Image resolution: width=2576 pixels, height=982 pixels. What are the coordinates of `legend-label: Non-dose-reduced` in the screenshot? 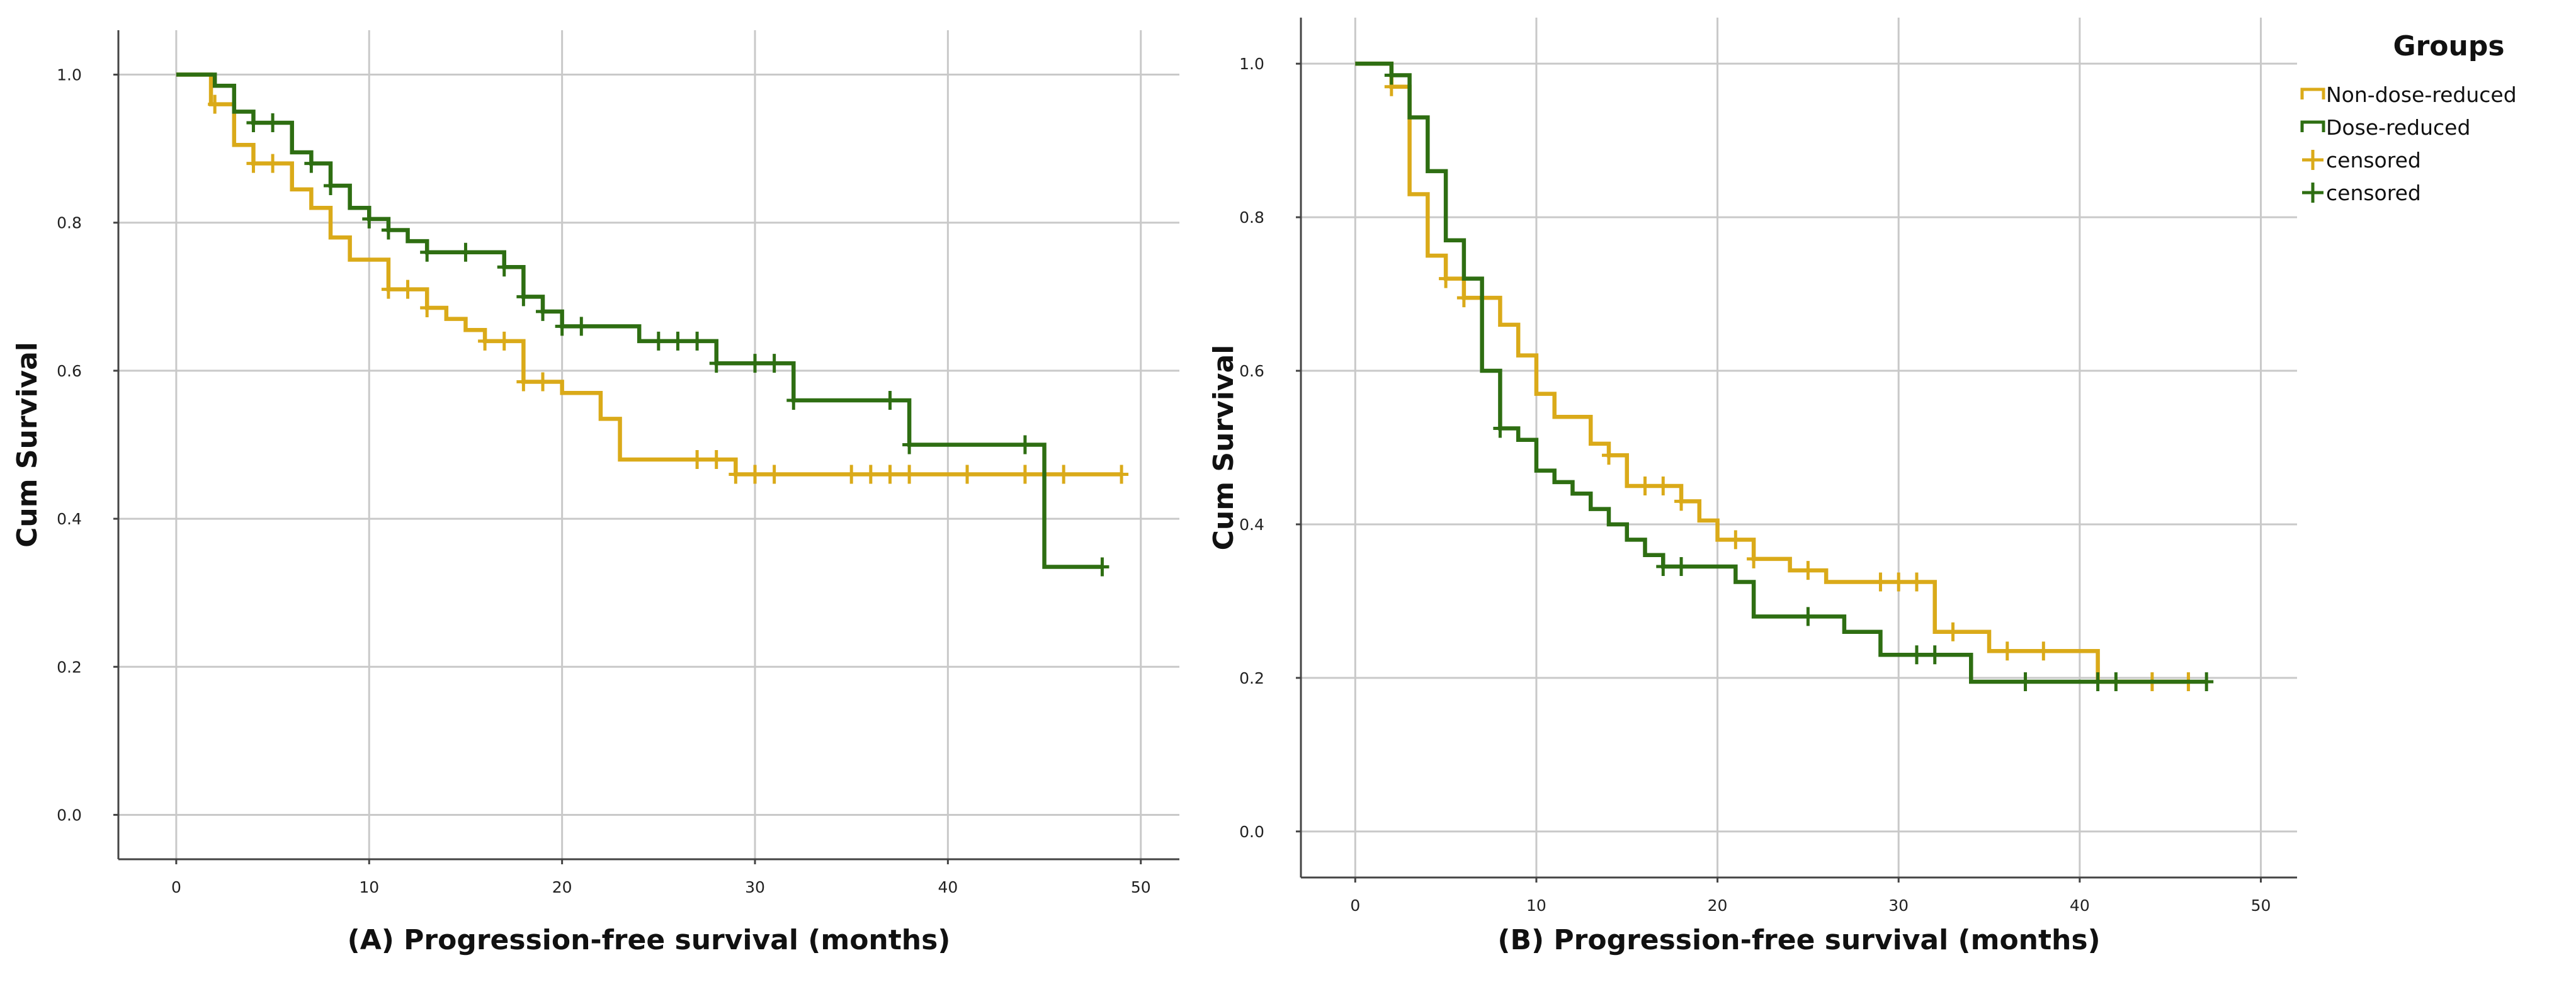 It's located at (2421, 94).